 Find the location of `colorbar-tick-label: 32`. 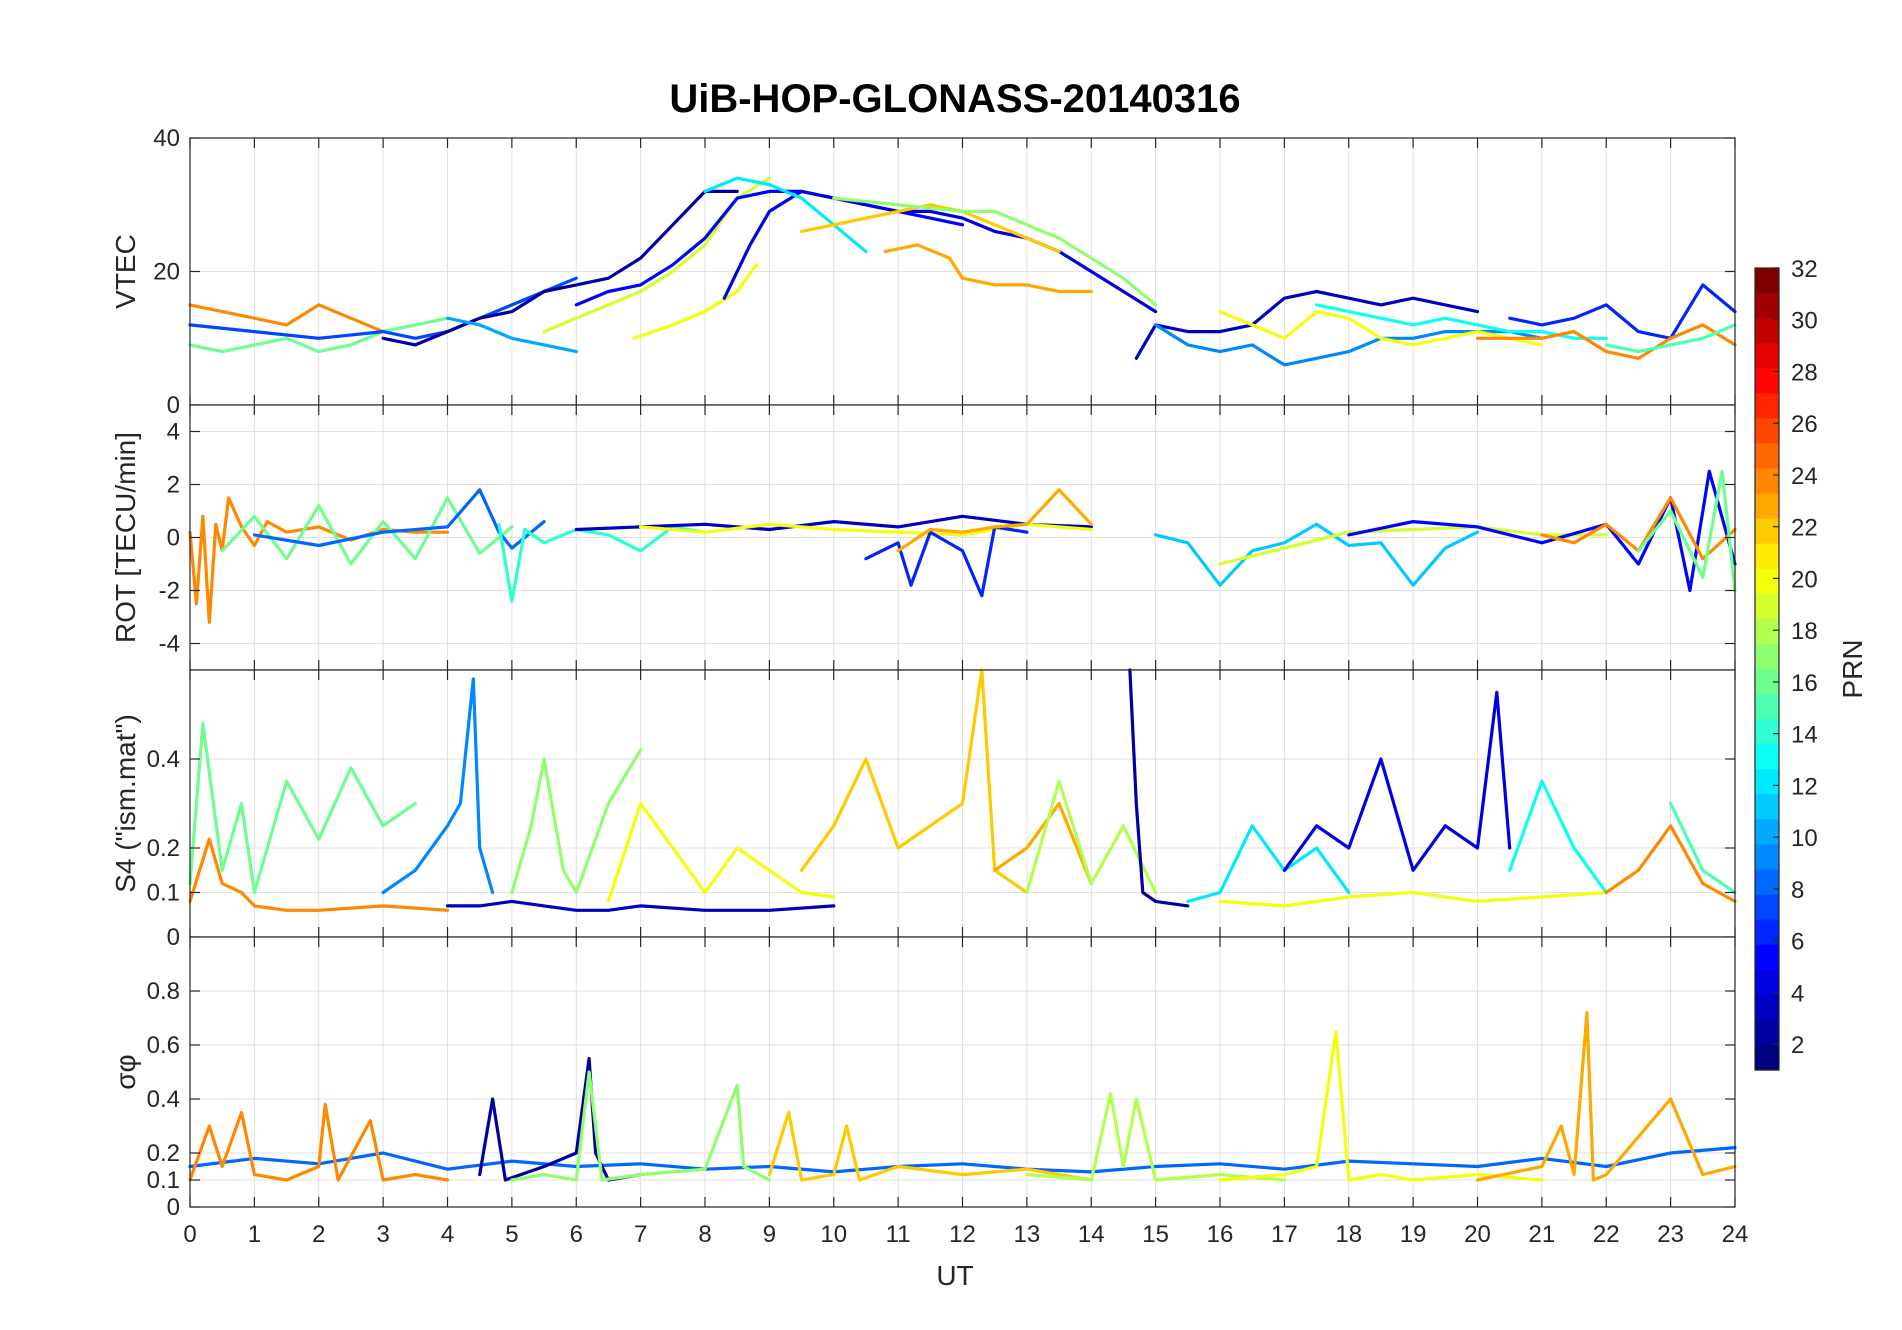

colorbar-tick-label: 32 is located at coordinates (1804, 269).